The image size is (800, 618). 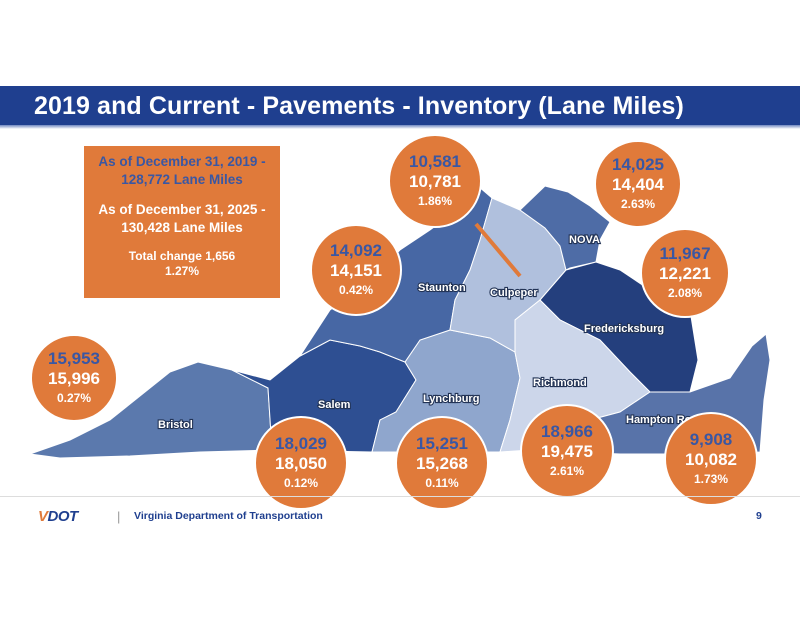 I want to click on bubble-lynchburg-2019: 15,251, so click(x=442, y=443).